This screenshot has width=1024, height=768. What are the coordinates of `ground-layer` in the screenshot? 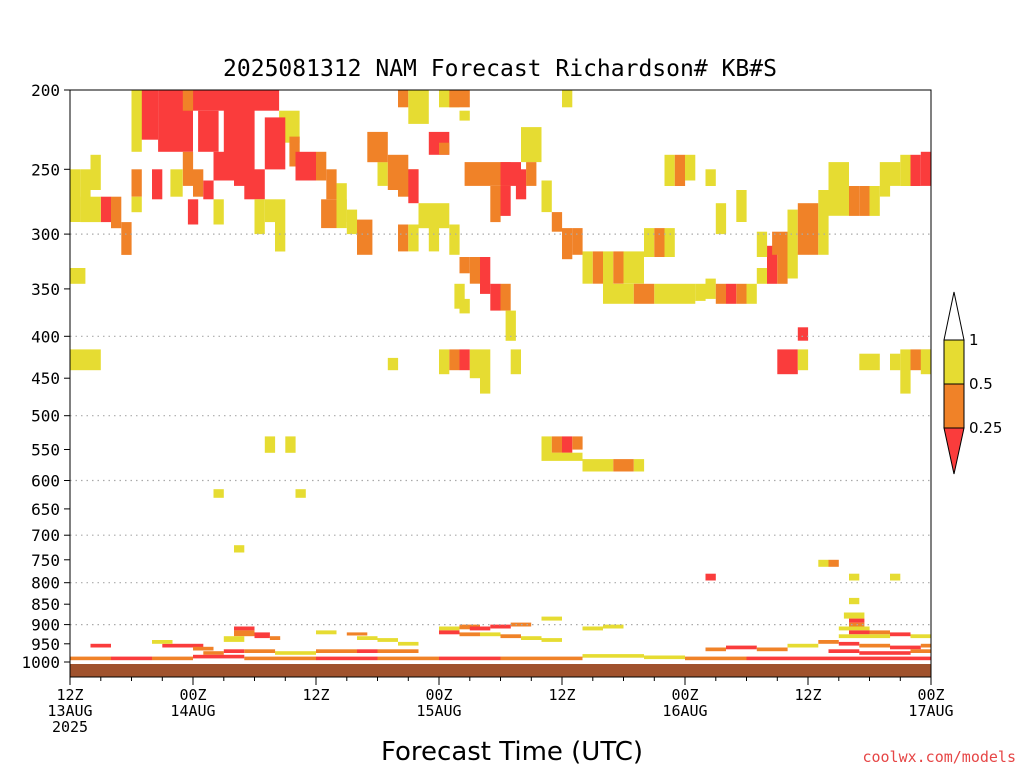 It's located at (500, 670).